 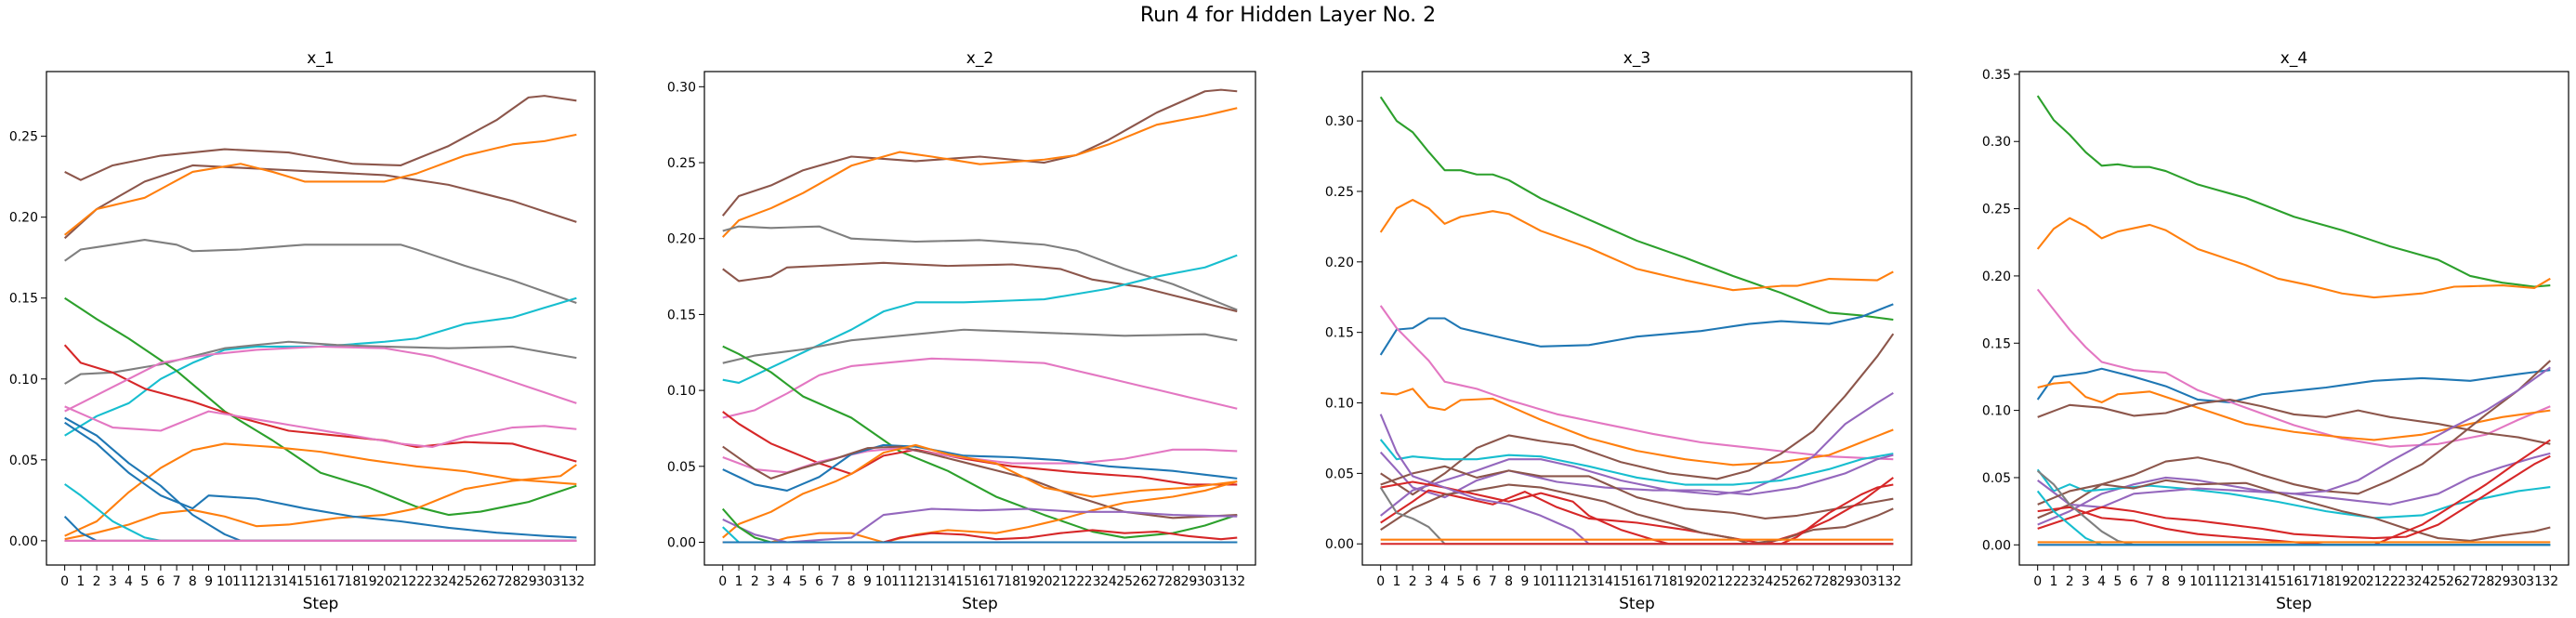 I want to click on x-tick-label: 28, so click(x=1172, y=581).